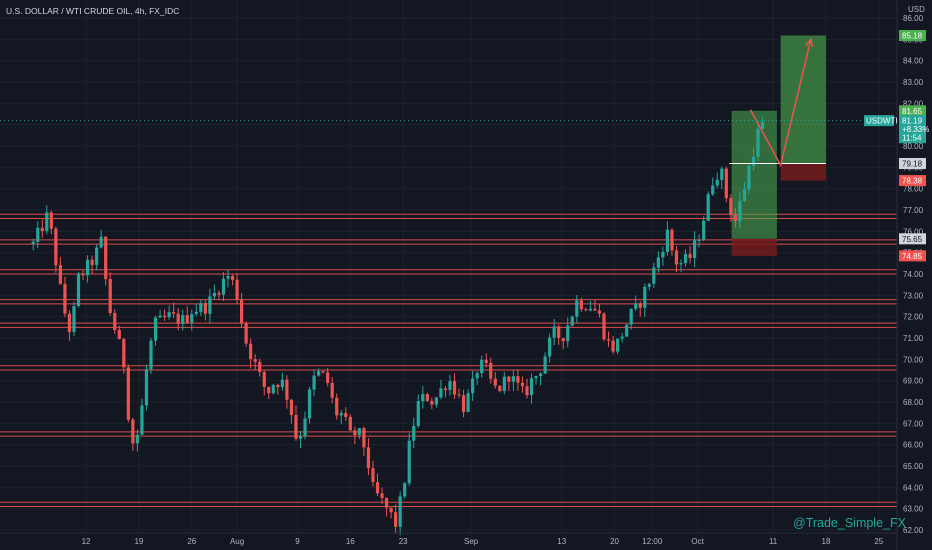 This screenshot has width=932, height=550. What do you see at coordinates (826, 541) in the screenshot?
I see `x-tick-label-13: 18` at bounding box center [826, 541].